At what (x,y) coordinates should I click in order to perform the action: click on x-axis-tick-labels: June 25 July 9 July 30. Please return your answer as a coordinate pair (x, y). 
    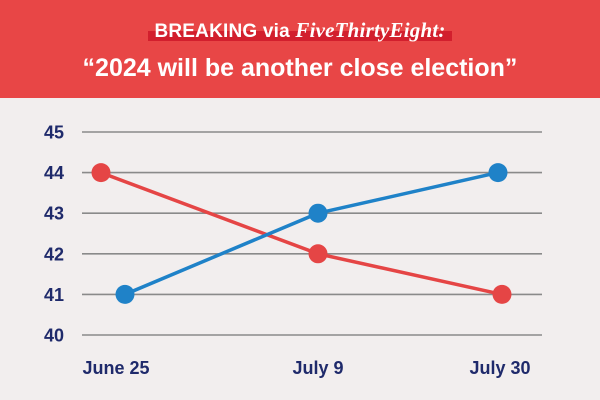
    Looking at the image, I should click on (306, 368).